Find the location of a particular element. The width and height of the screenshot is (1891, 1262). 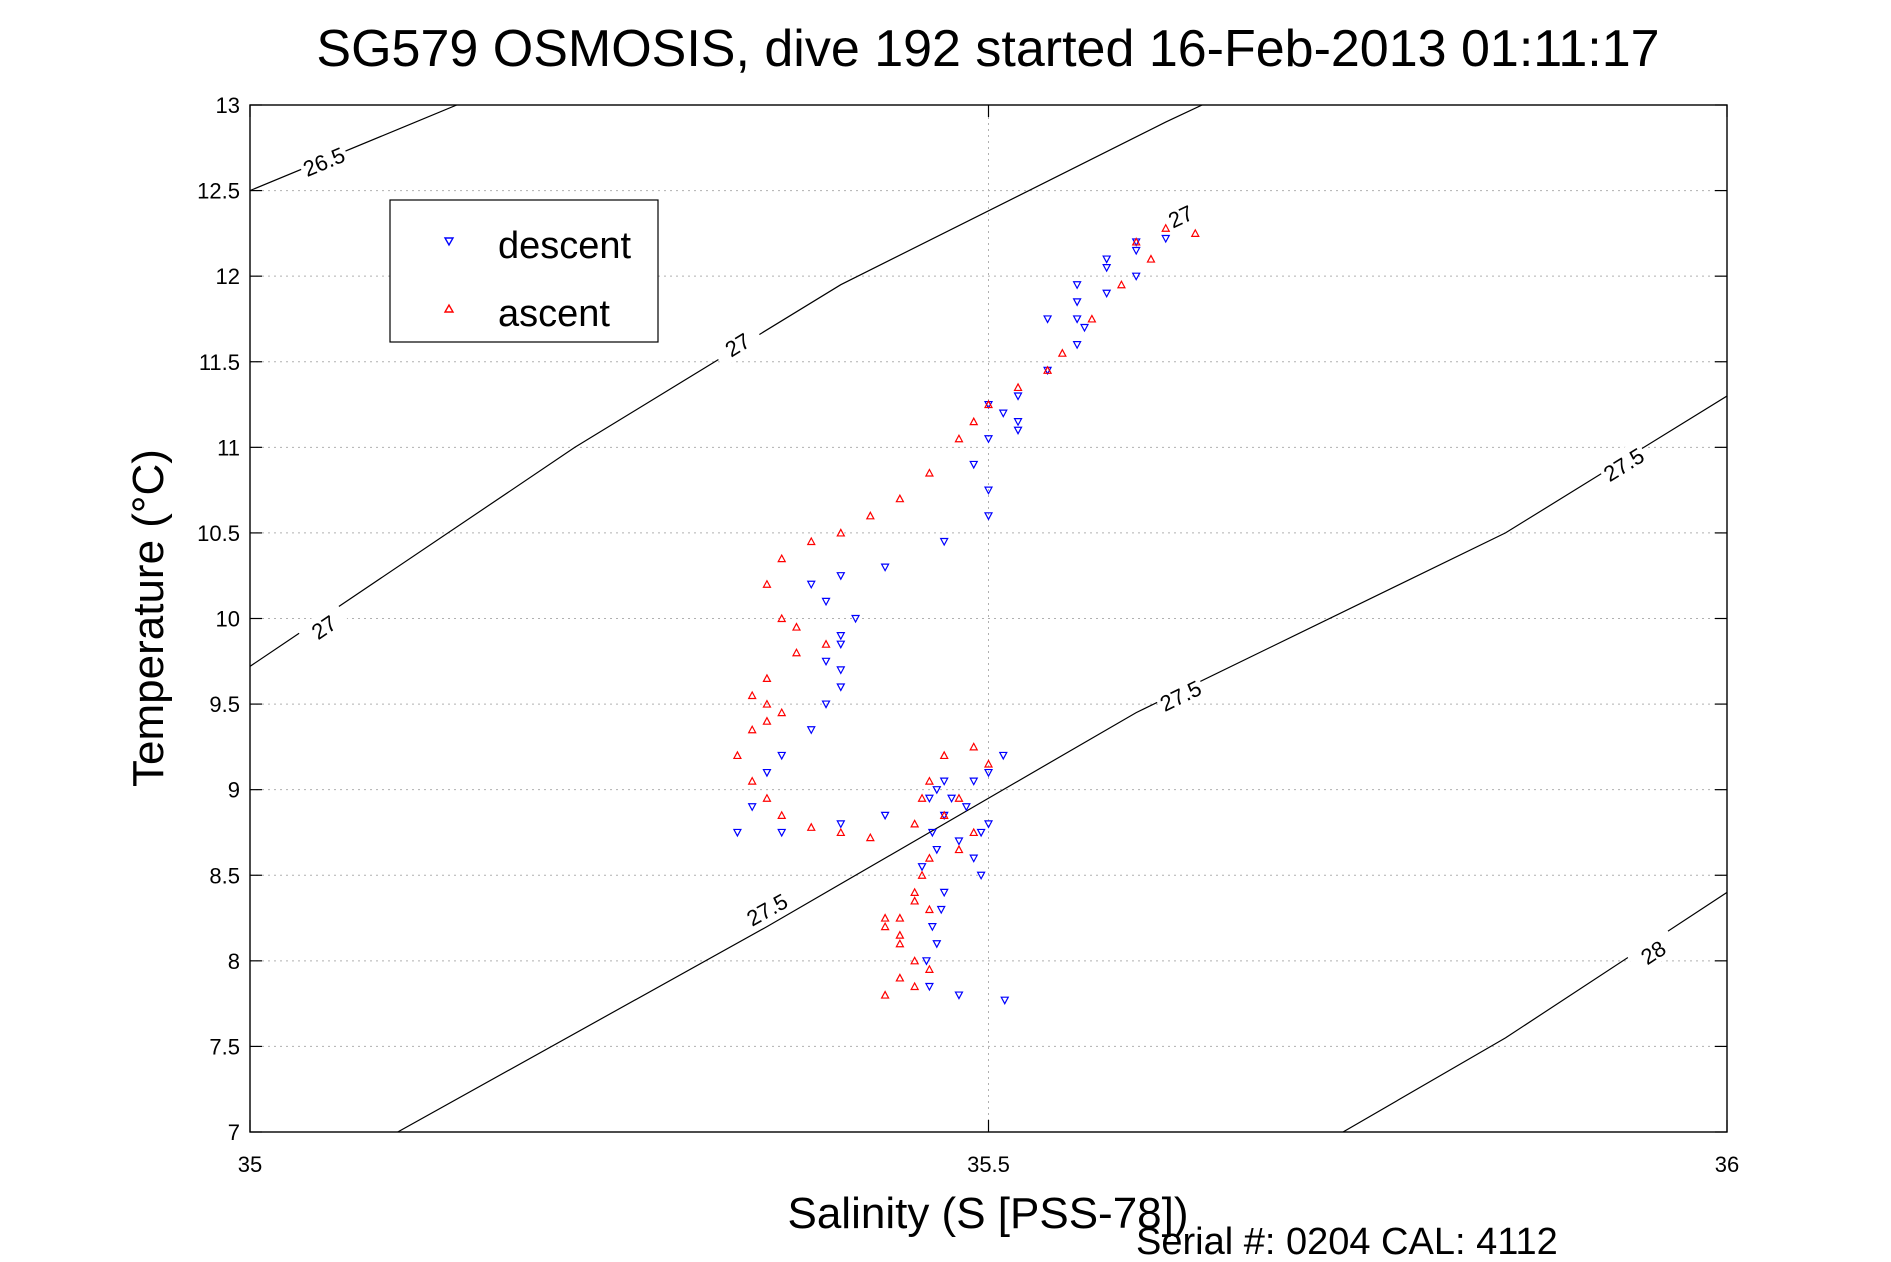

y-tick-label: 12.5 is located at coordinates (218, 191).